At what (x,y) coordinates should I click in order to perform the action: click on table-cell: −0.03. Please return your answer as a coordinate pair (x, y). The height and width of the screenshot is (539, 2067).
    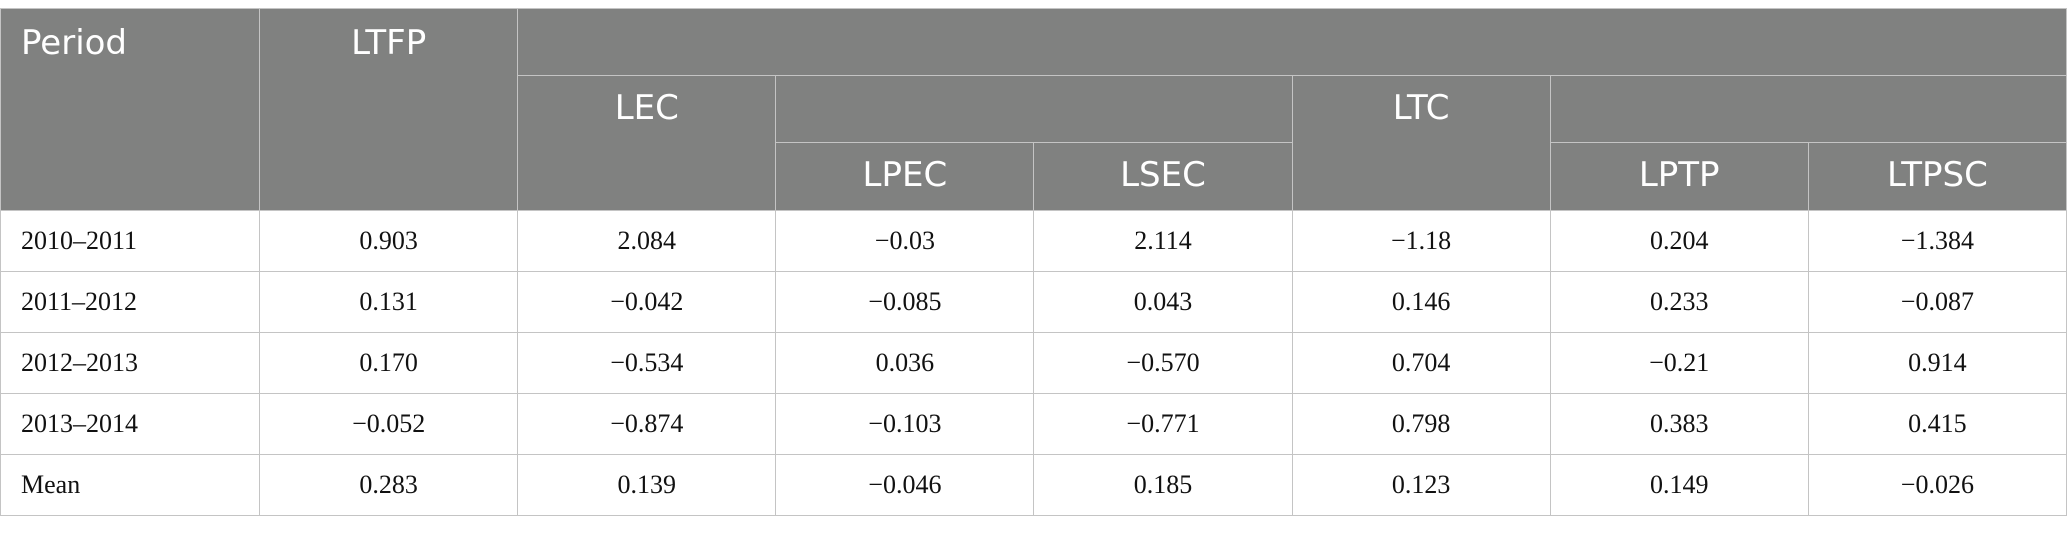
    Looking at the image, I should click on (905, 241).